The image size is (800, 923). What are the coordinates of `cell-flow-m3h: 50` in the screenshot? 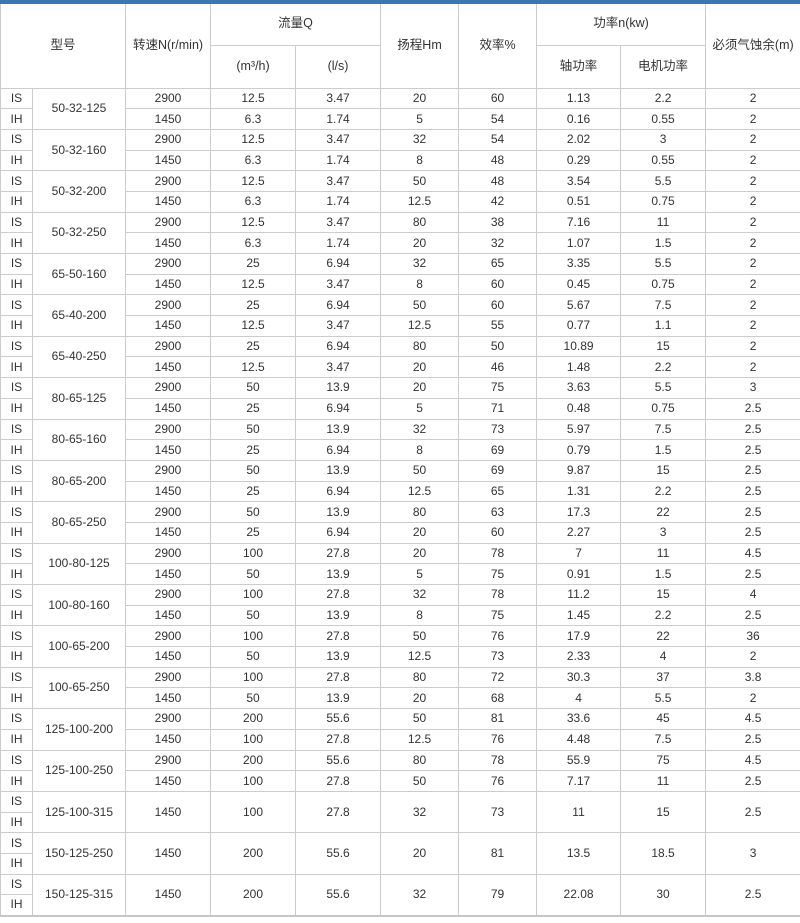 It's located at (253, 470).